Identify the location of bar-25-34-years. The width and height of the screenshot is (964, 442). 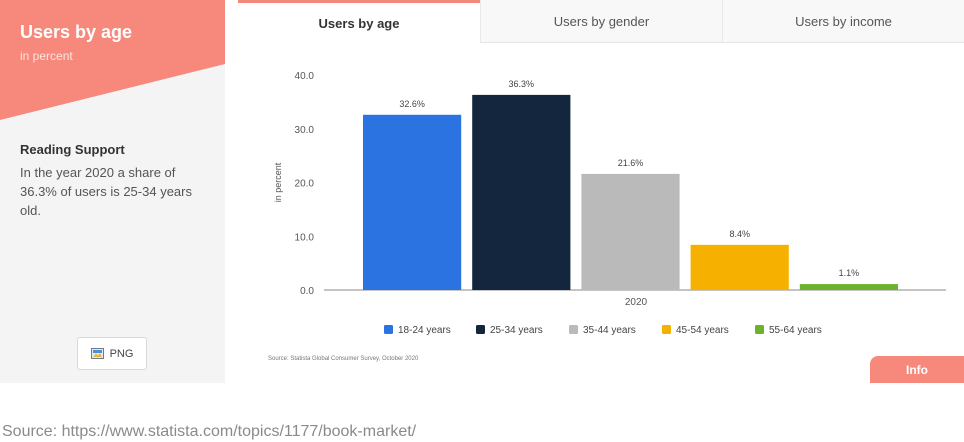
(521, 192).